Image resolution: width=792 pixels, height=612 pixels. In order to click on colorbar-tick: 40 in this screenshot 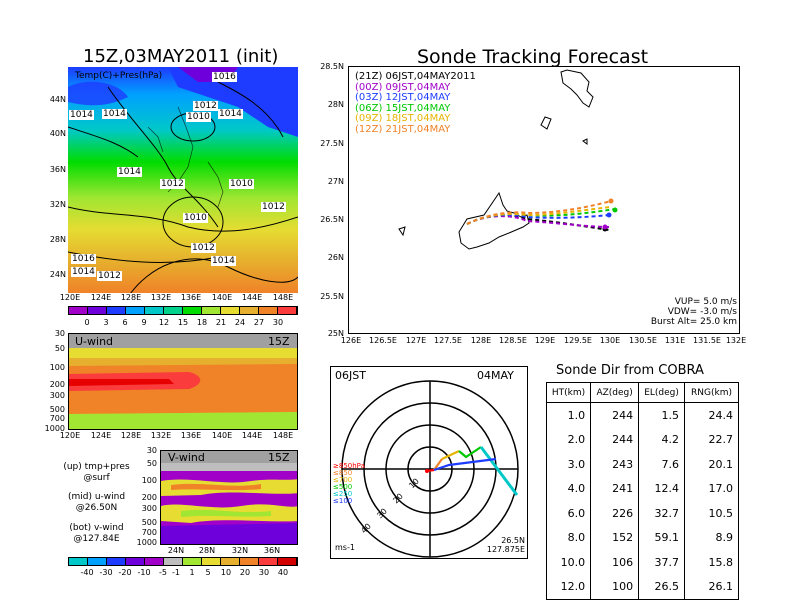, I will do `click(283, 572)`.